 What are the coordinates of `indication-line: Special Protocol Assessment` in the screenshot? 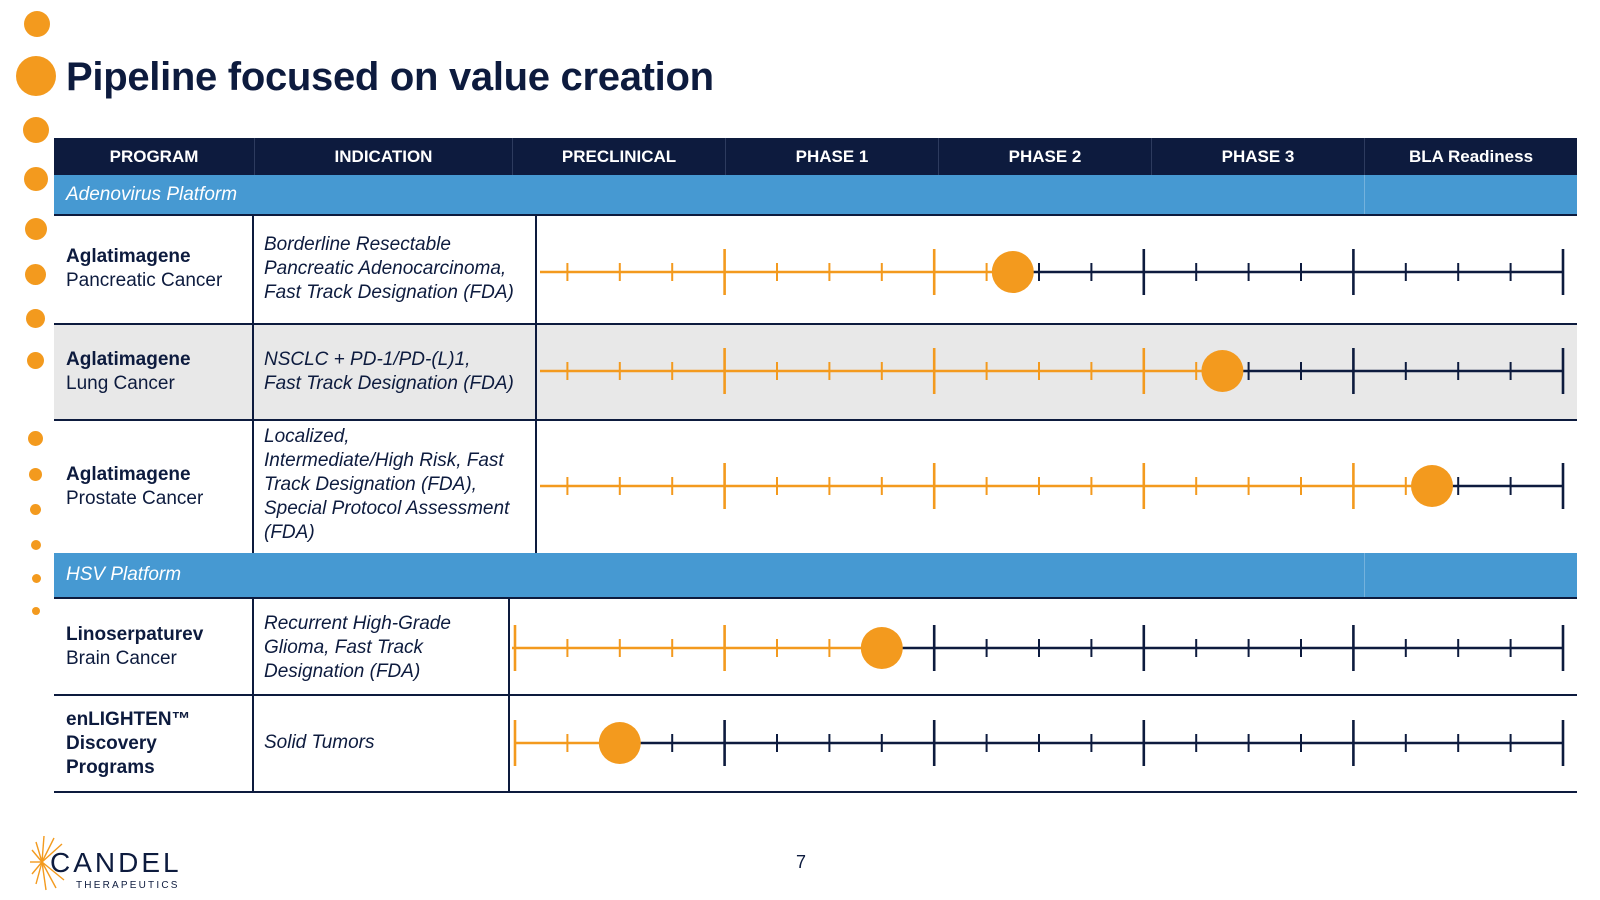 It's located at (387, 508).